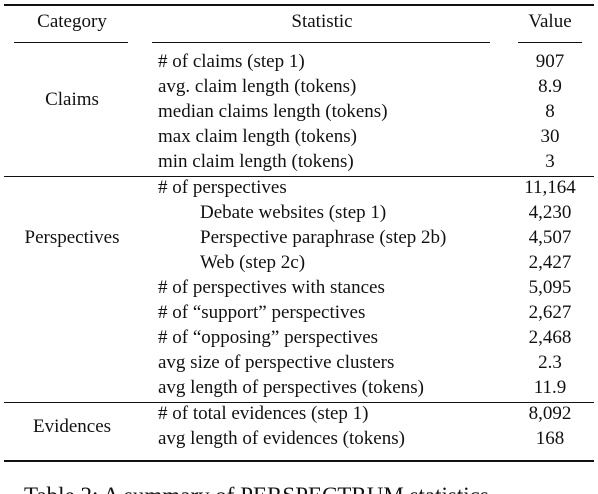 The height and width of the screenshot is (494, 598). I want to click on statistic-cell: avg length of perspectives (tokens), so click(291, 387).